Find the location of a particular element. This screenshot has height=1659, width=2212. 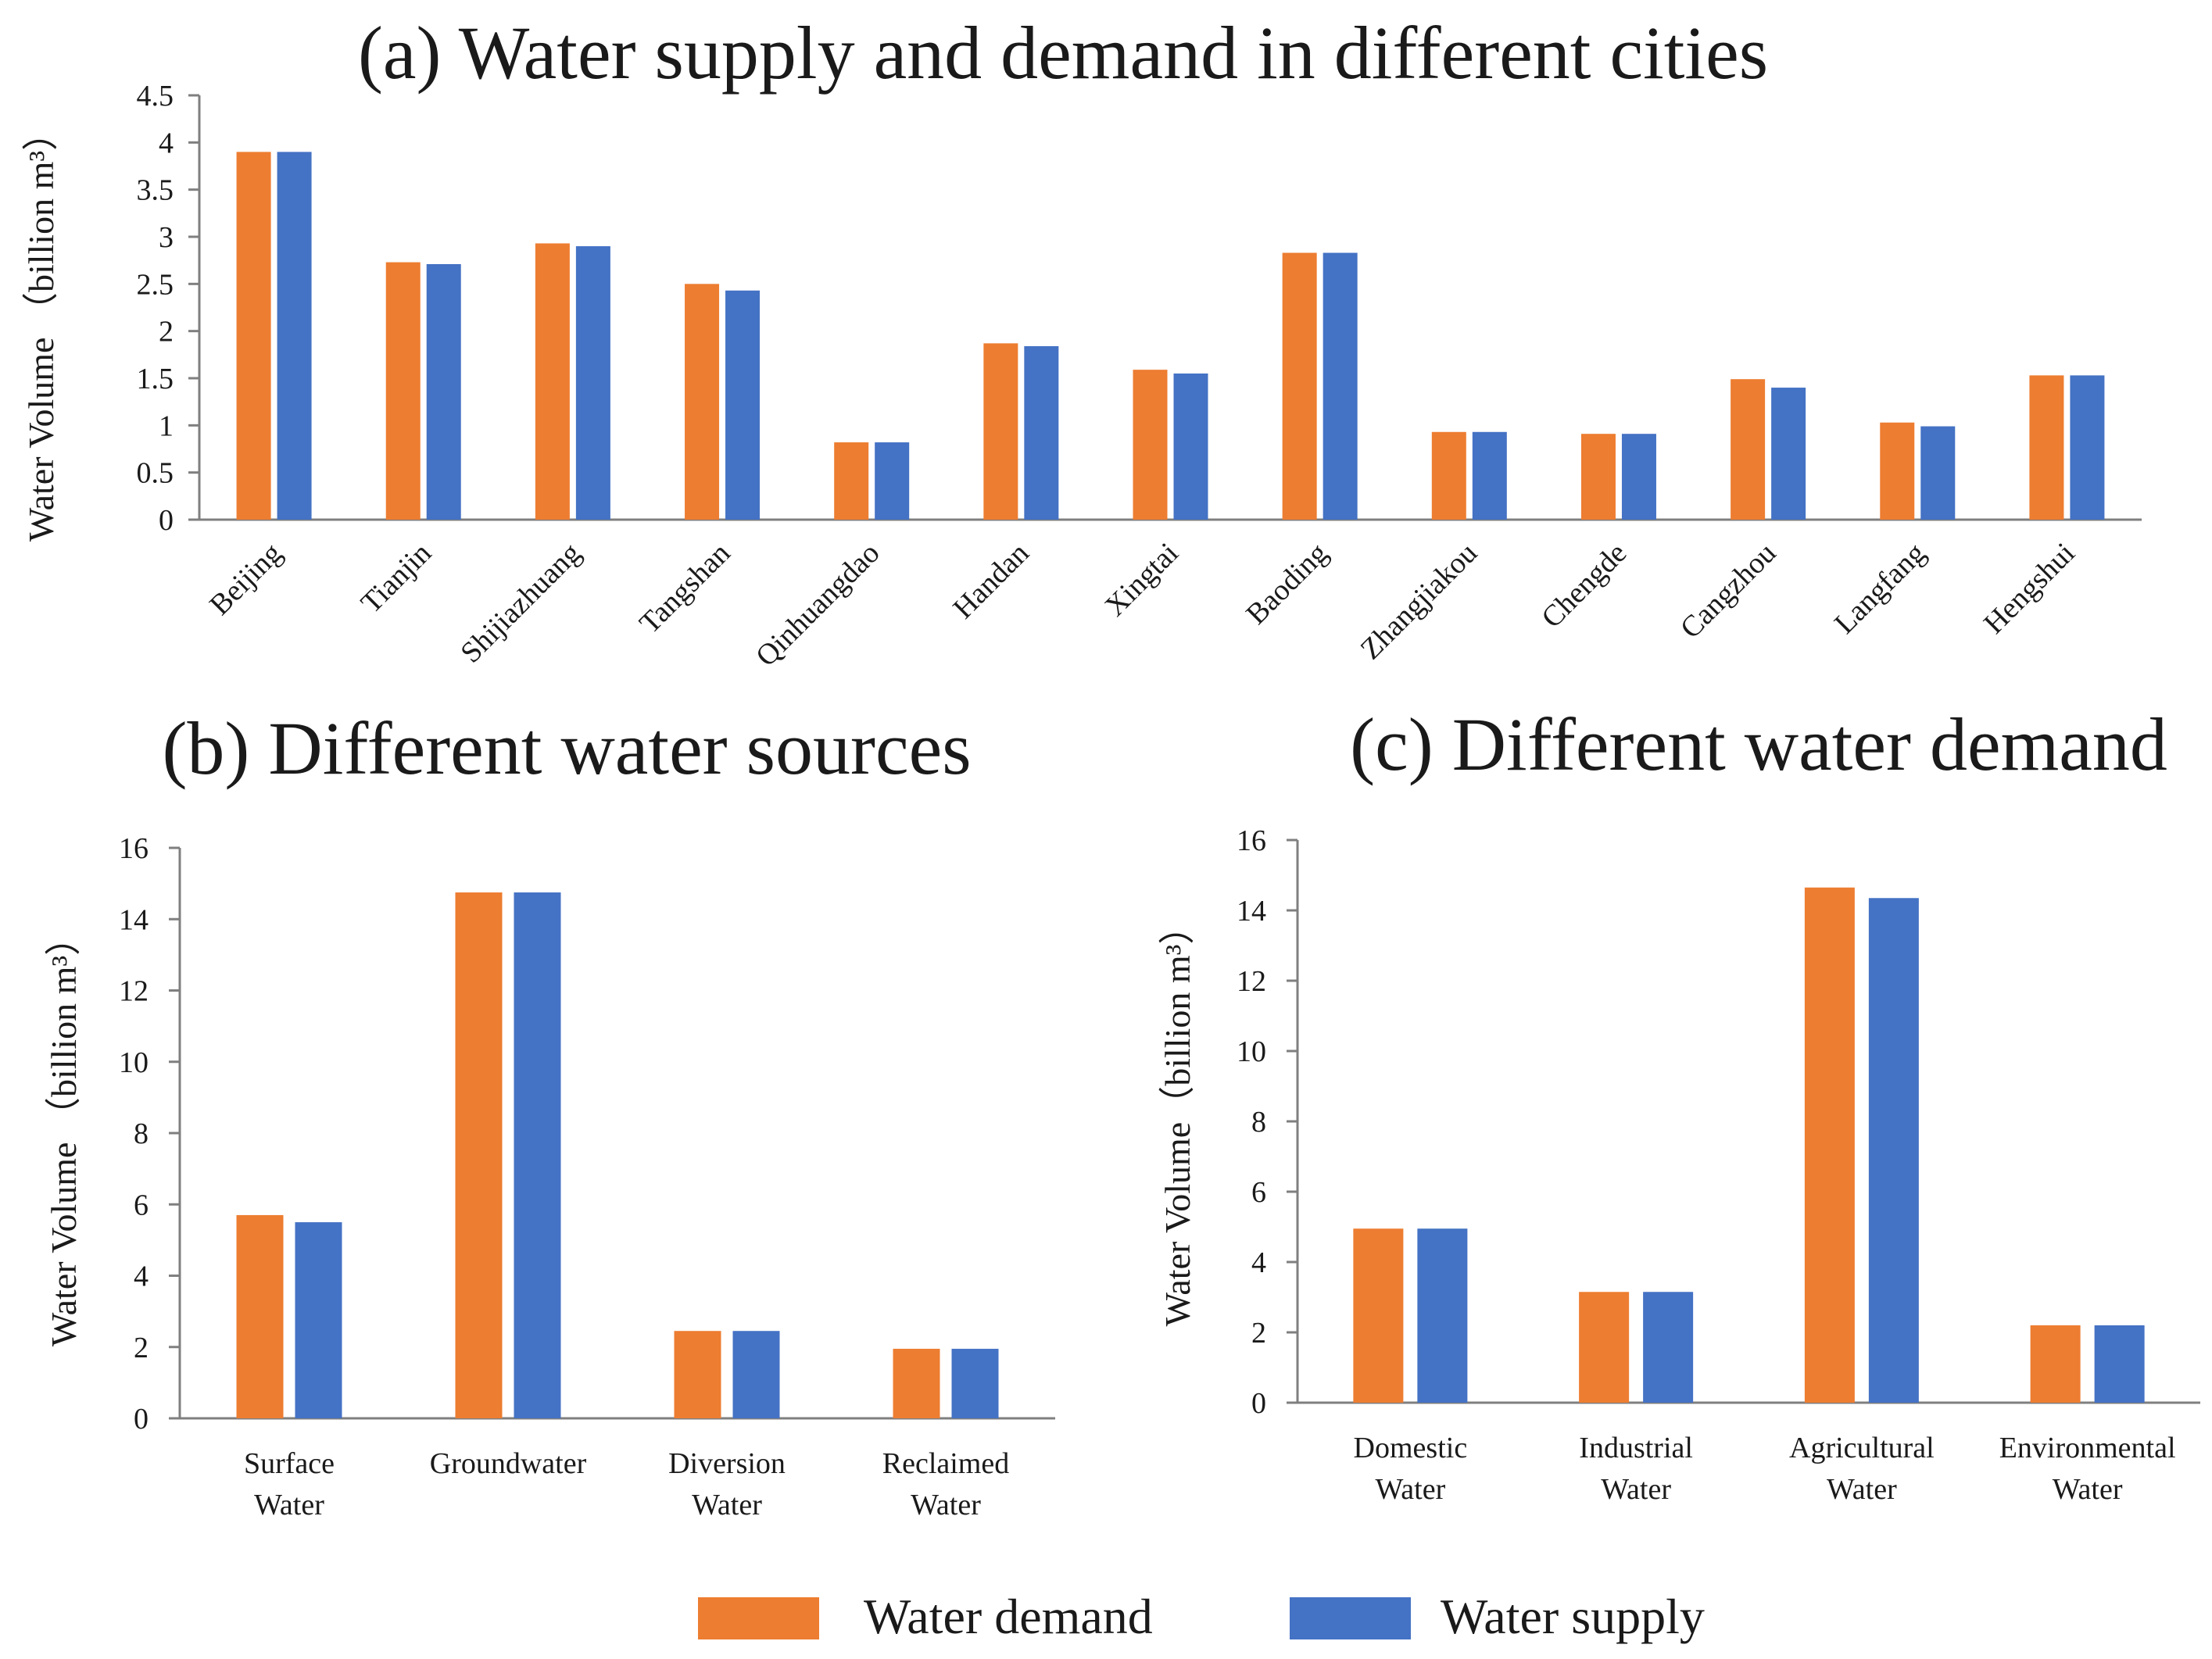

chart-a-y-tick-label: 3.5 is located at coordinates (155, 190).